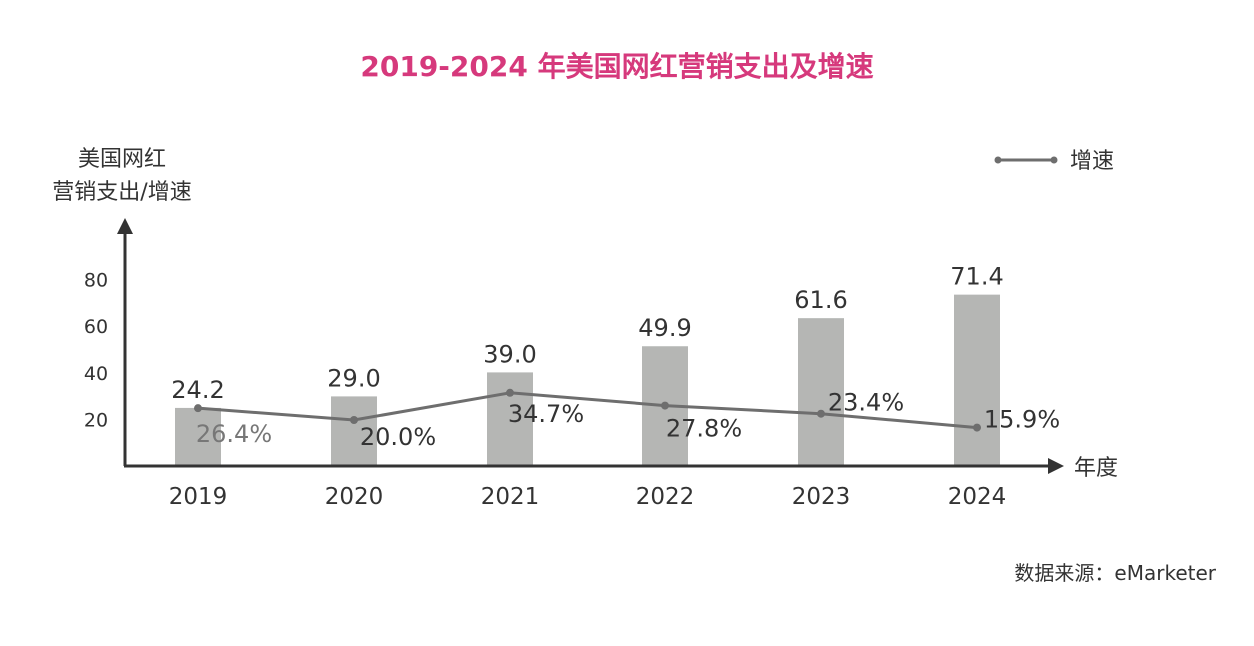  Describe the element at coordinates (96, 420) in the screenshot. I see `y-tick-label: 20` at that location.